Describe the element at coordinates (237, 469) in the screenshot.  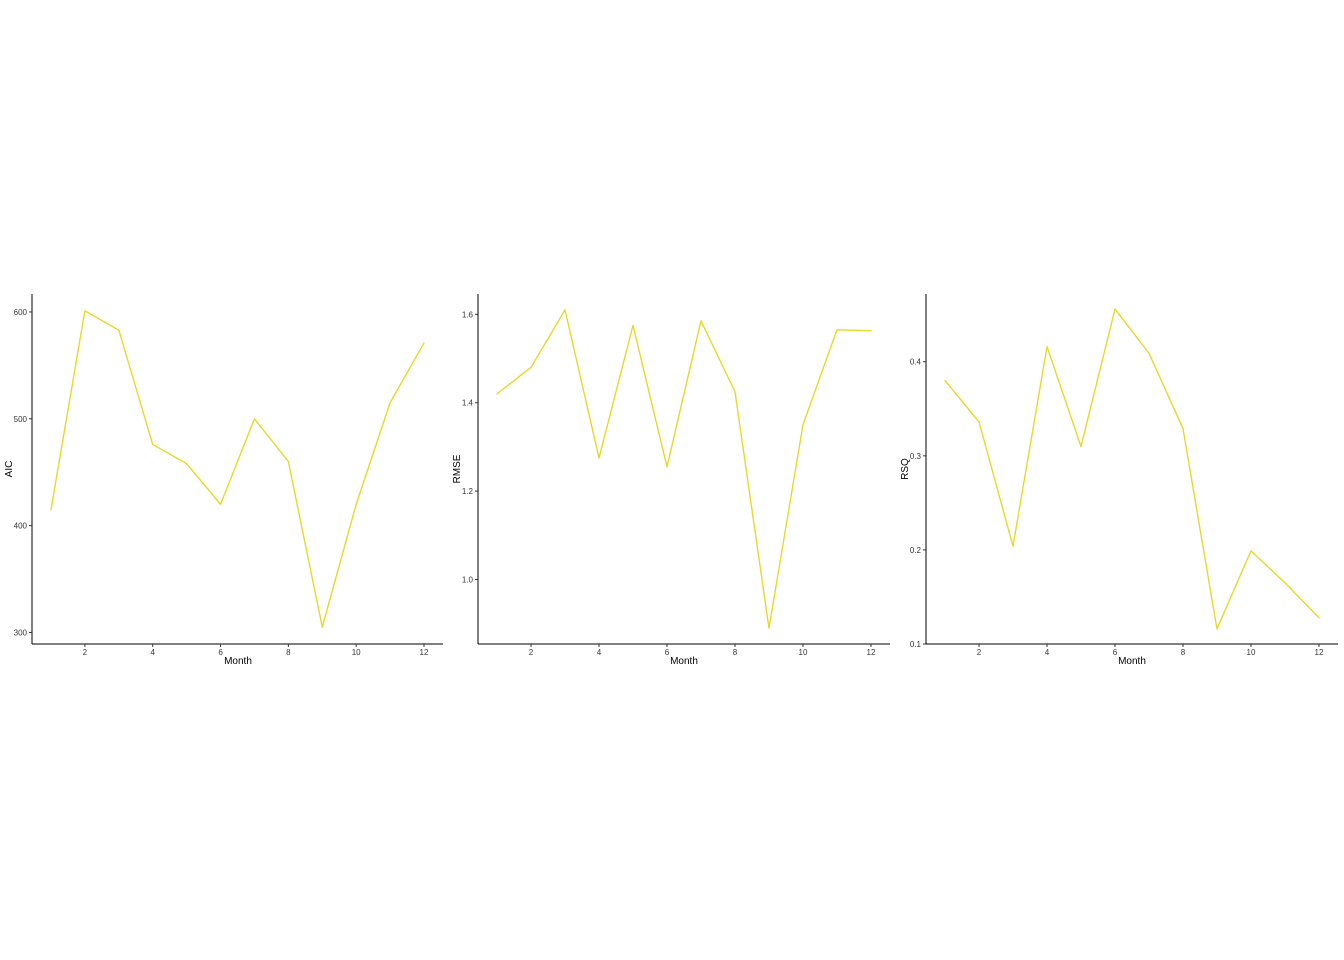
I see `series-line-aic` at that location.